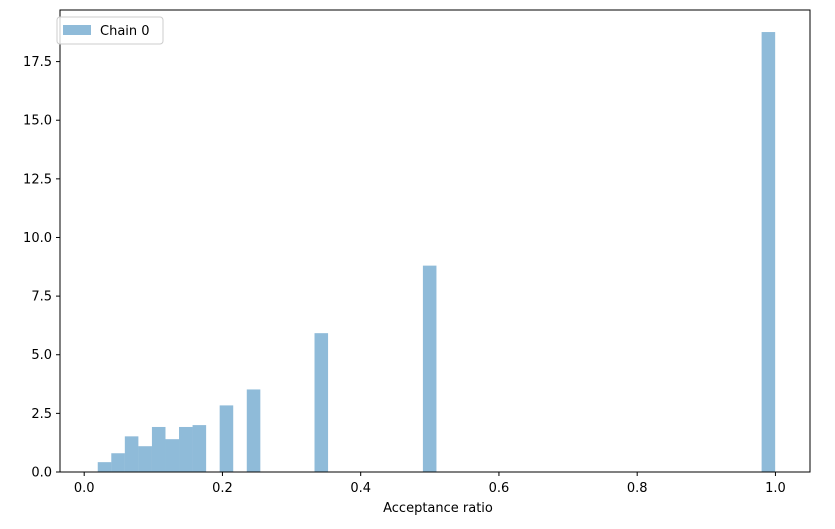 This screenshot has height=529, width=835. Describe the element at coordinates (37, 121) in the screenshot. I see `y-tick-label: 15.0` at that location.